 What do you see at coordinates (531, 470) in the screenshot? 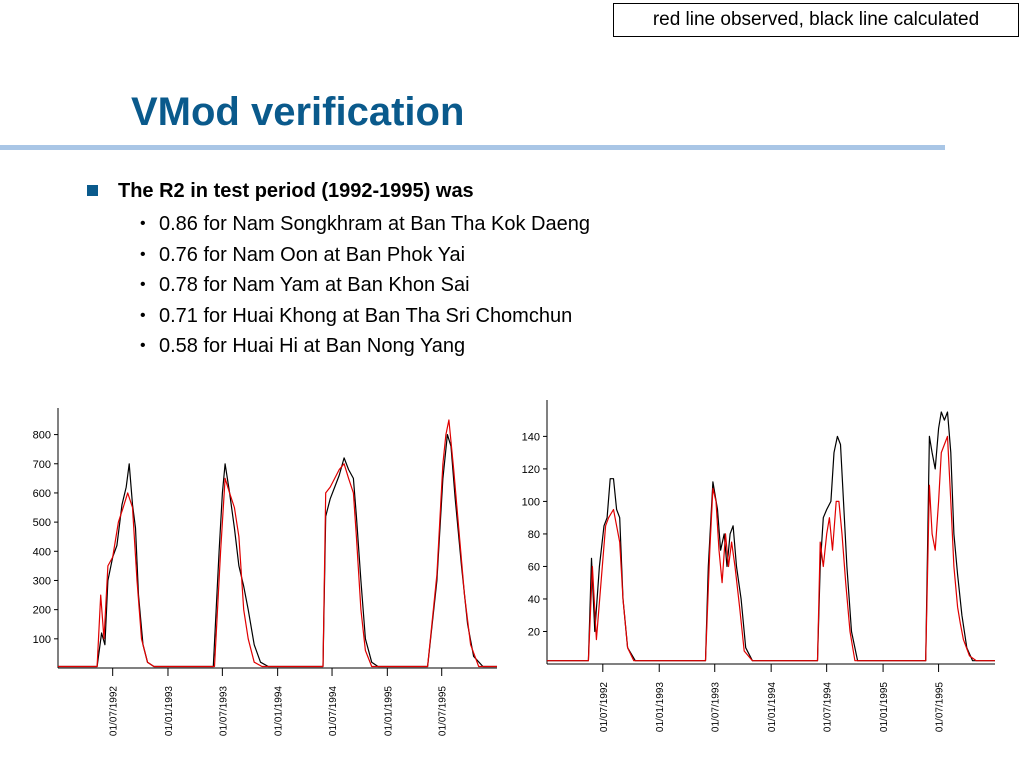
I see `y-tick-label: 120` at bounding box center [531, 470].